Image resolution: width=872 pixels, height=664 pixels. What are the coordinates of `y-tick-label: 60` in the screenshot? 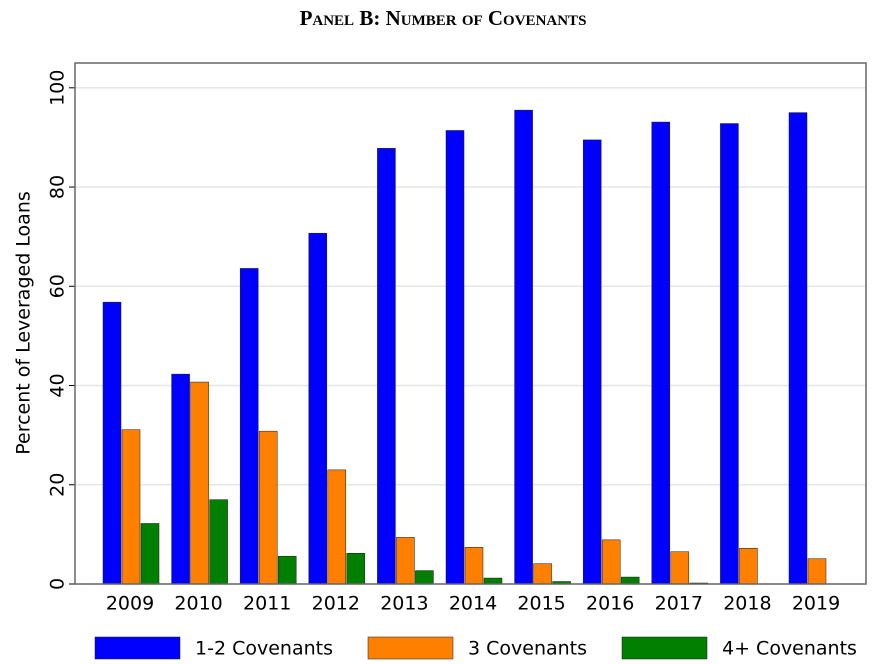 It's located at (58, 286).